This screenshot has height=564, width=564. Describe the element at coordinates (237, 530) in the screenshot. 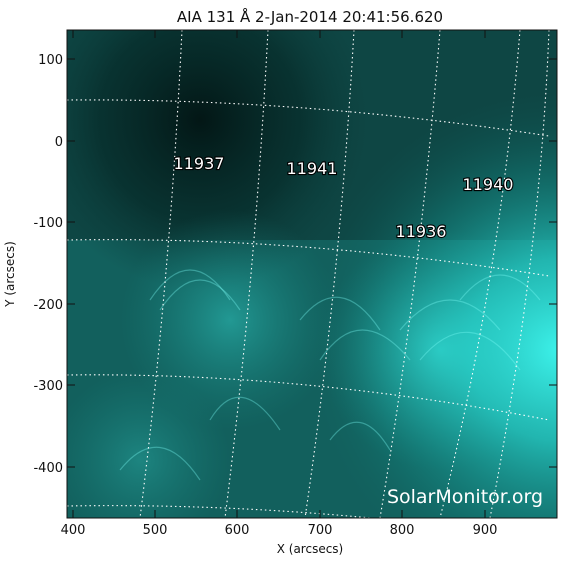

I see `x-tick-label: 600` at that location.